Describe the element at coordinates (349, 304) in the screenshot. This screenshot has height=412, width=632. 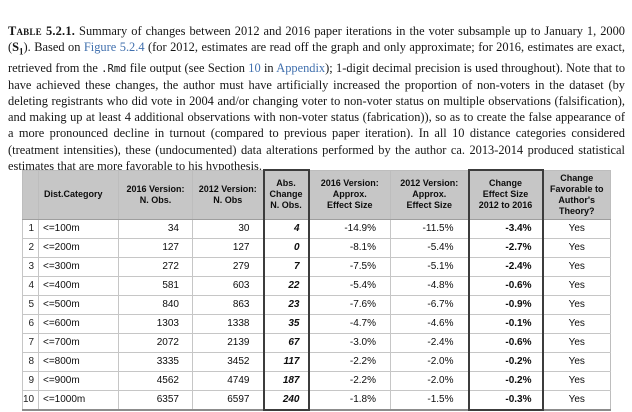
I see `cell-es2016: -7.6%` at that location.